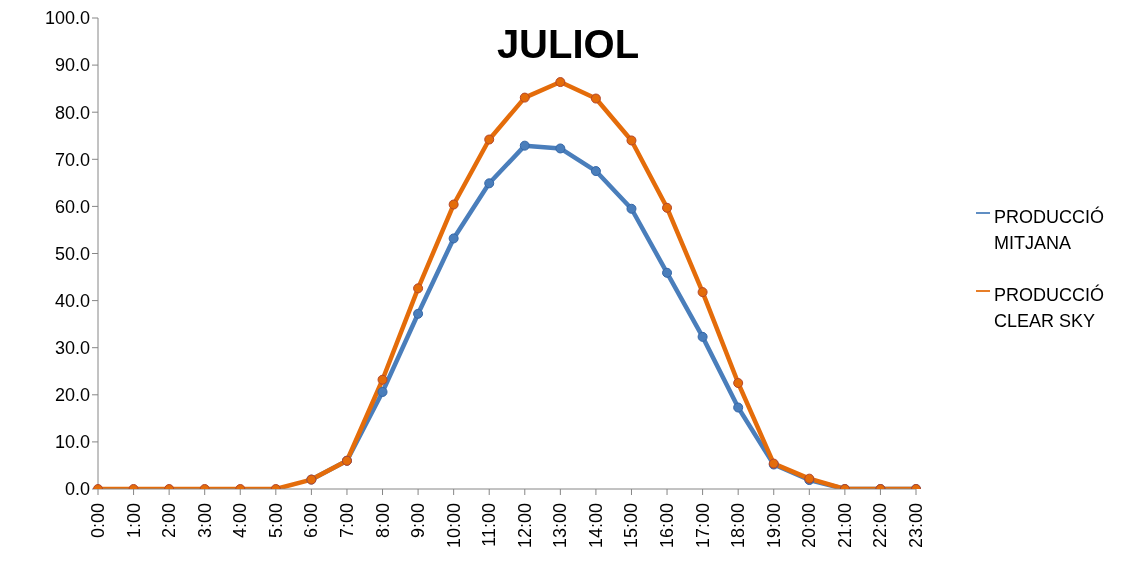 The image size is (1142, 563). Describe the element at coordinates (560, 526) in the screenshot. I see `x-tick-label: 13:00` at that location.